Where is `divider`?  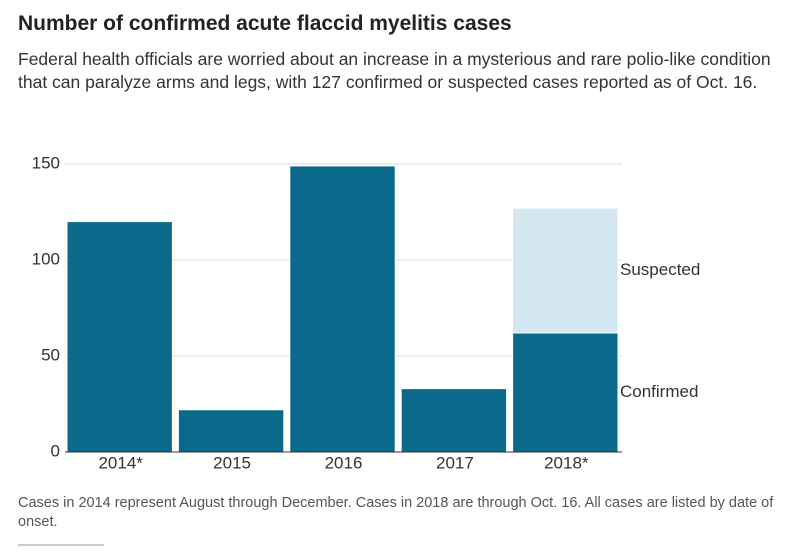
divider is located at coordinates (61, 545).